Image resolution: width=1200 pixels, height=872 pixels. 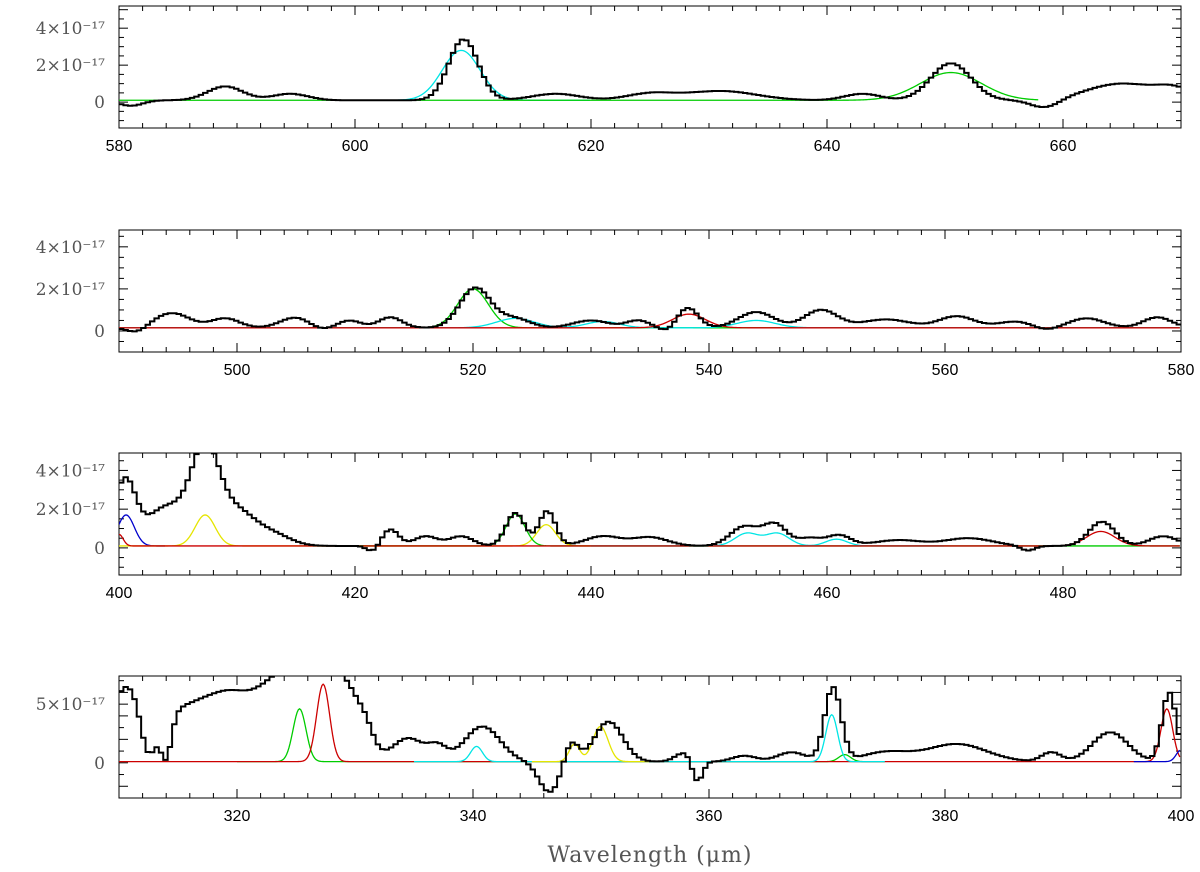 What do you see at coordinates (827, 593) in the screenshot?
I see `x-tick-label: 460` at bounding box center [827, 593].